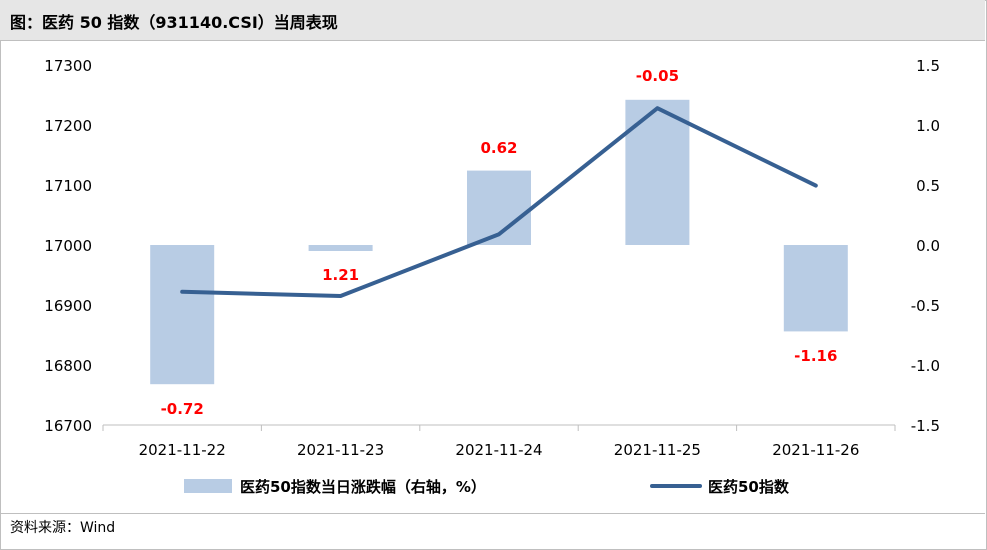 The width and height of the screenshot is (987, 550). I want to click on y-left-tick-label: 16900, so click(68, 306).